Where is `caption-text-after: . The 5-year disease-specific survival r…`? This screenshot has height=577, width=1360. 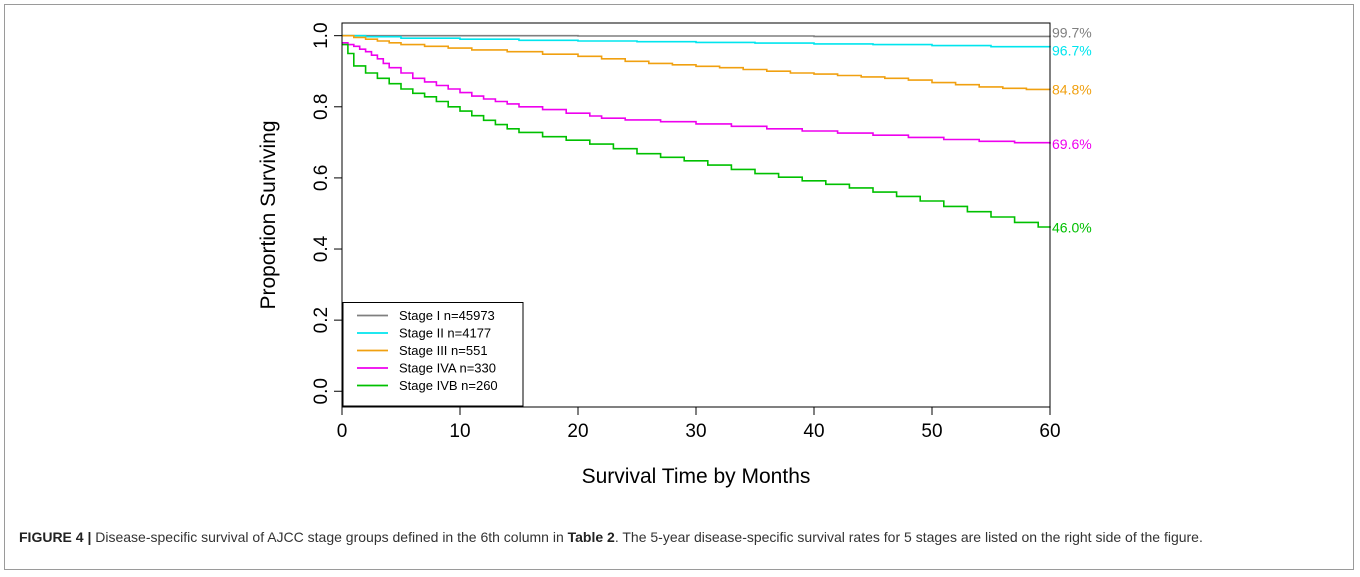 caption-text-after: . The 5-year disease-specific survival r… is located at coordinates (908, 537).